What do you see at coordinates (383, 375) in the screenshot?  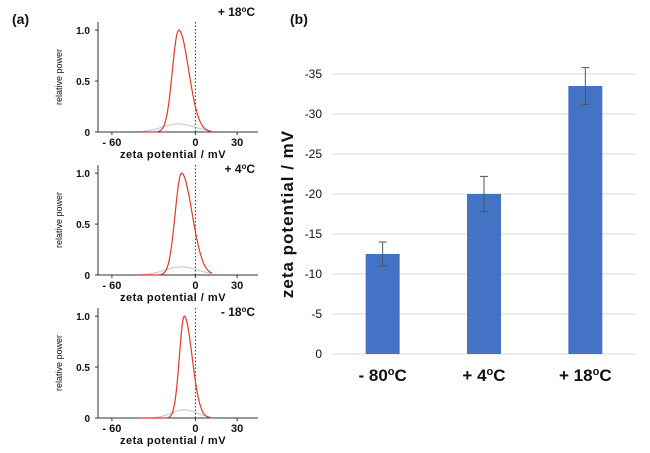 I see `category-label: - 80oC` at bounding box center [383, 375].